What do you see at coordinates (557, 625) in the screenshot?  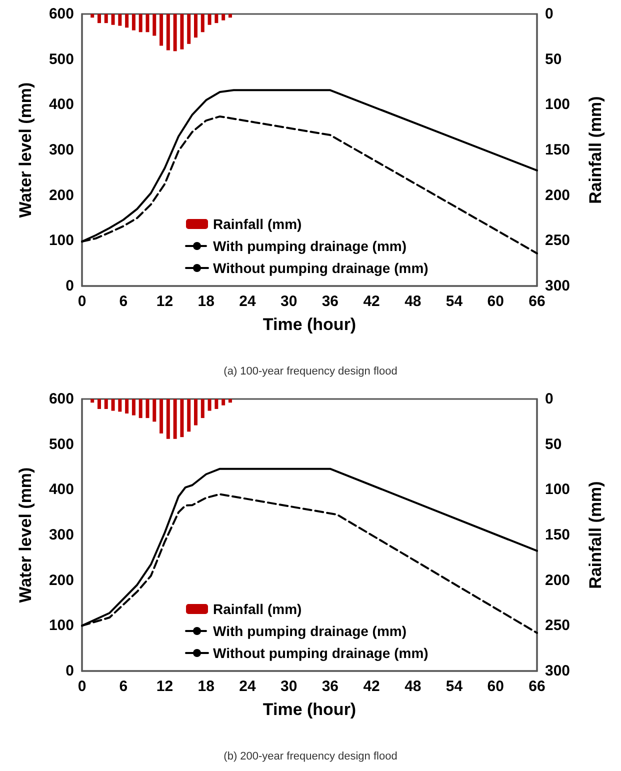 I see `y2-tick-label: 250` at bounding box center [557, 625].